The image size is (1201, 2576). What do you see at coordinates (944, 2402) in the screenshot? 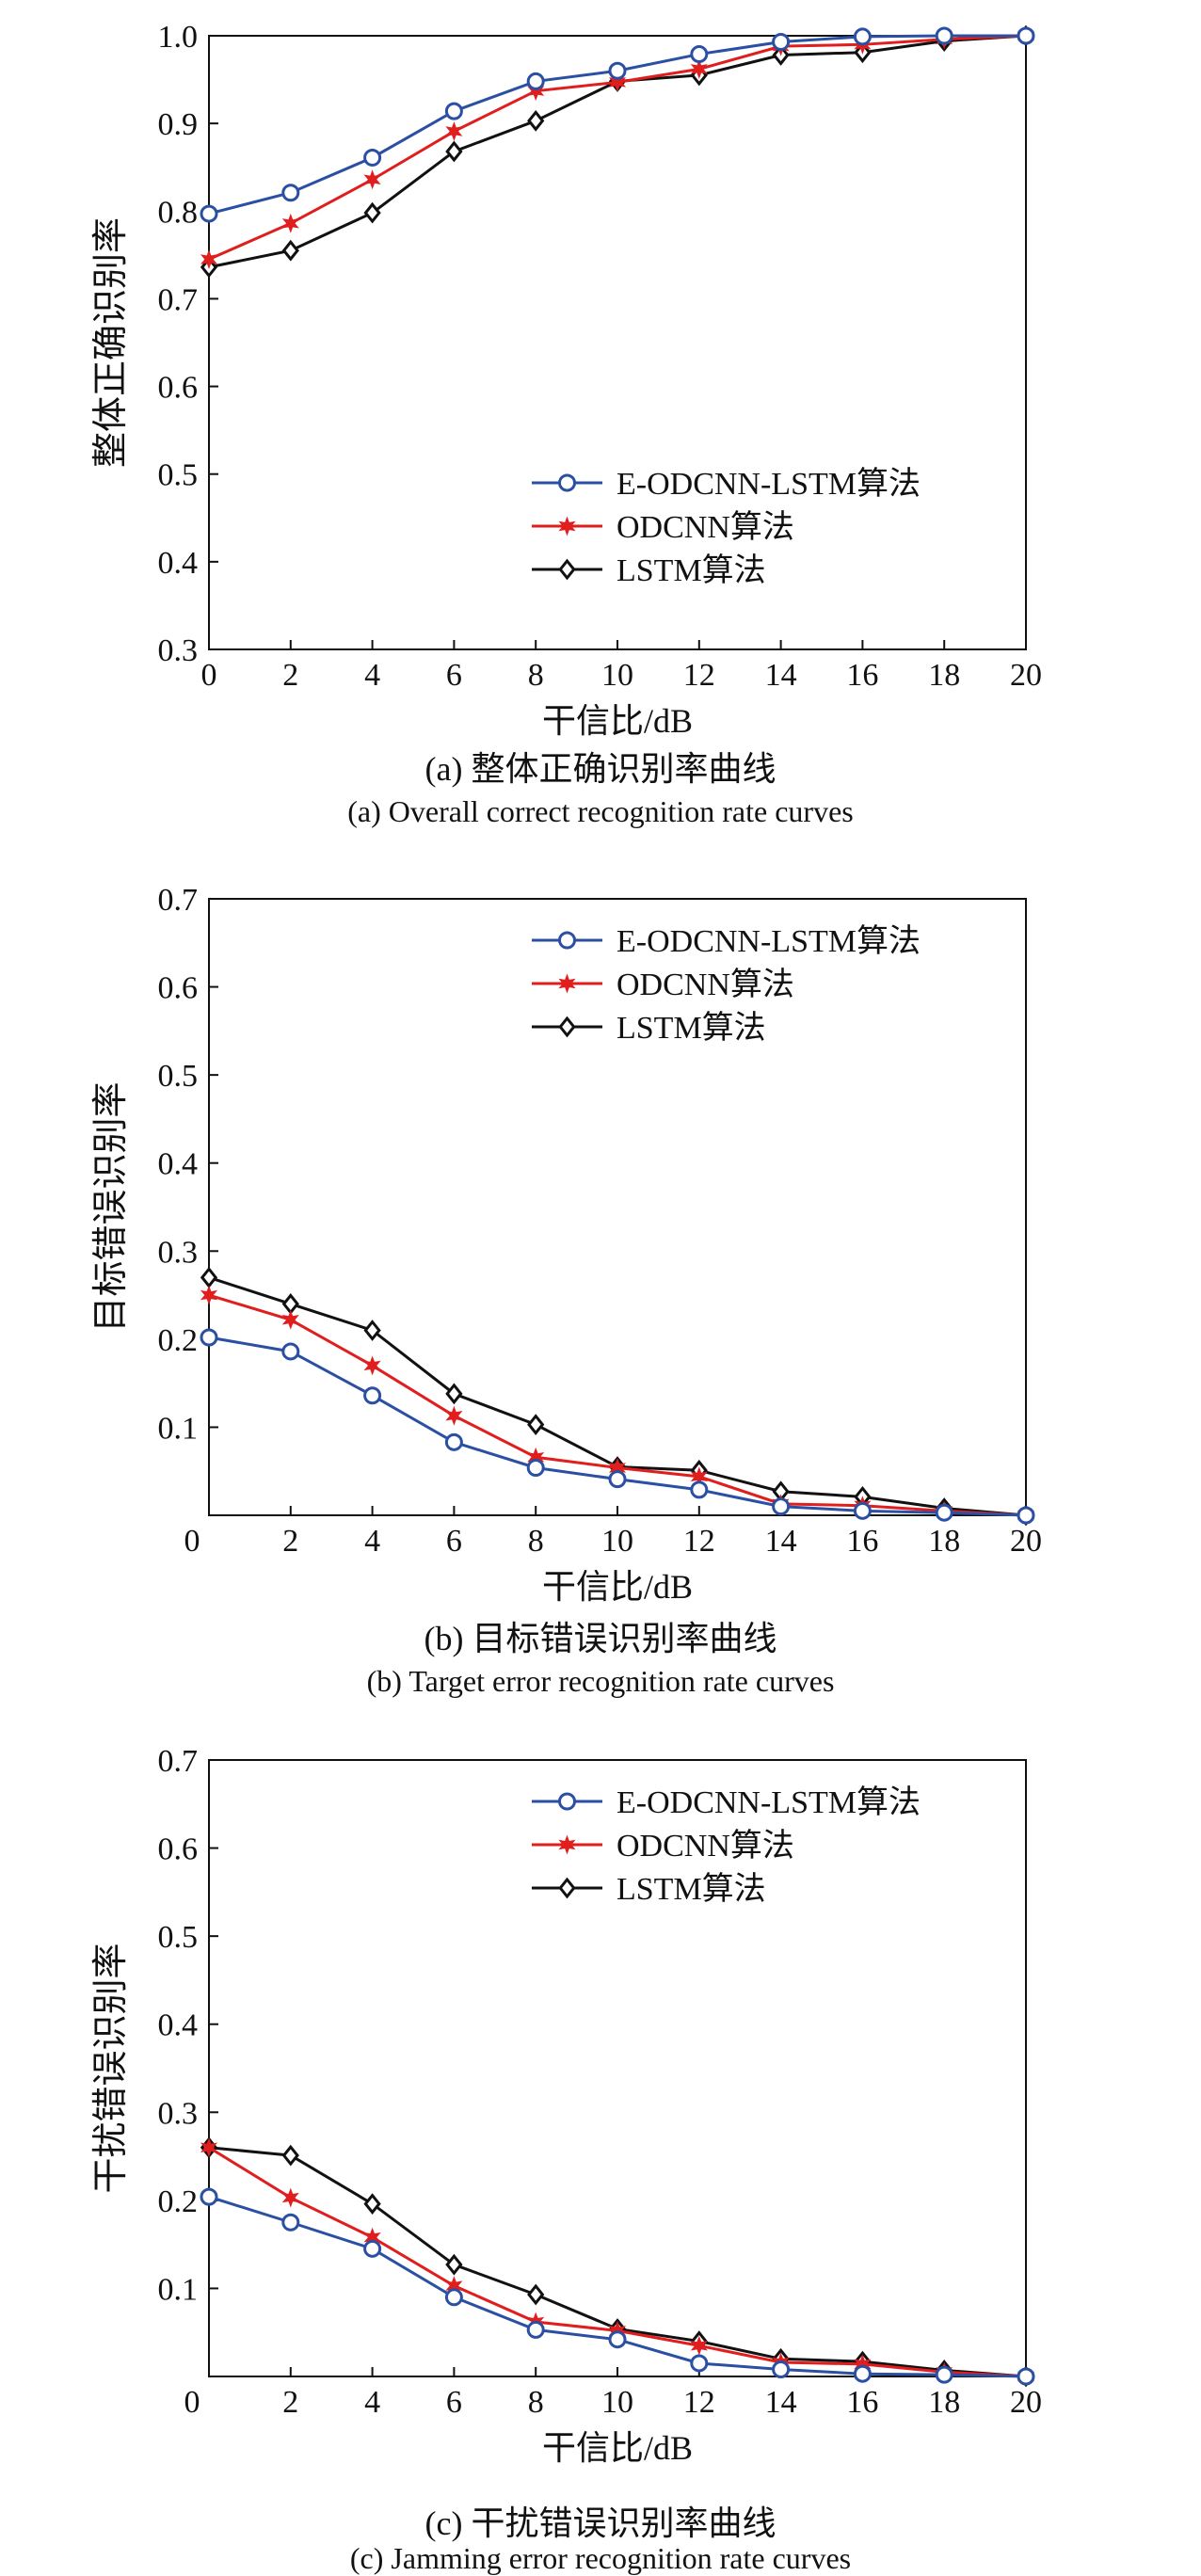
I see `x-tick-label: 18` at bounding box center [944, 2402].